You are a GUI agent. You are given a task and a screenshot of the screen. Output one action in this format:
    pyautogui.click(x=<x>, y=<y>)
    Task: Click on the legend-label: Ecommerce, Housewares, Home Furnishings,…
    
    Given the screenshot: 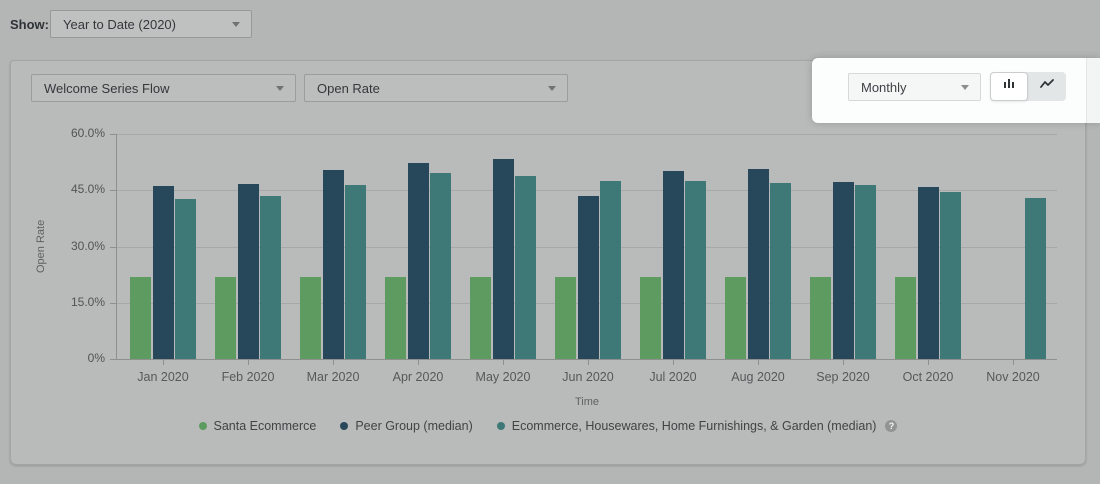 What is the action you would take?
    pyautogui.click(x=694, y=426)
    